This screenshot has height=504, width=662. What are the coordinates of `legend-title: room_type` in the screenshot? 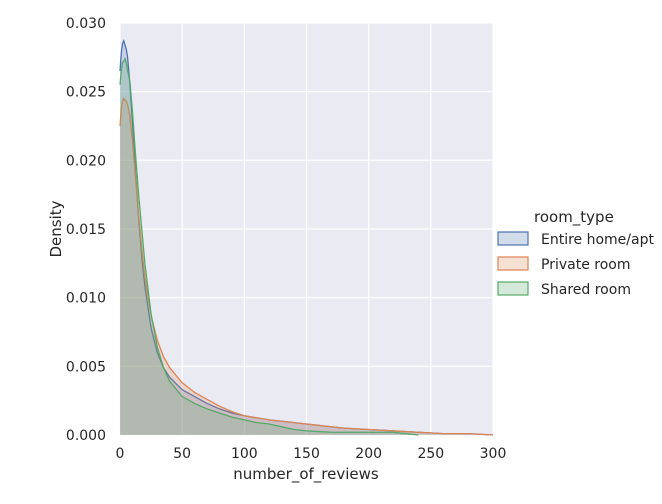 It's located at (574, 217).